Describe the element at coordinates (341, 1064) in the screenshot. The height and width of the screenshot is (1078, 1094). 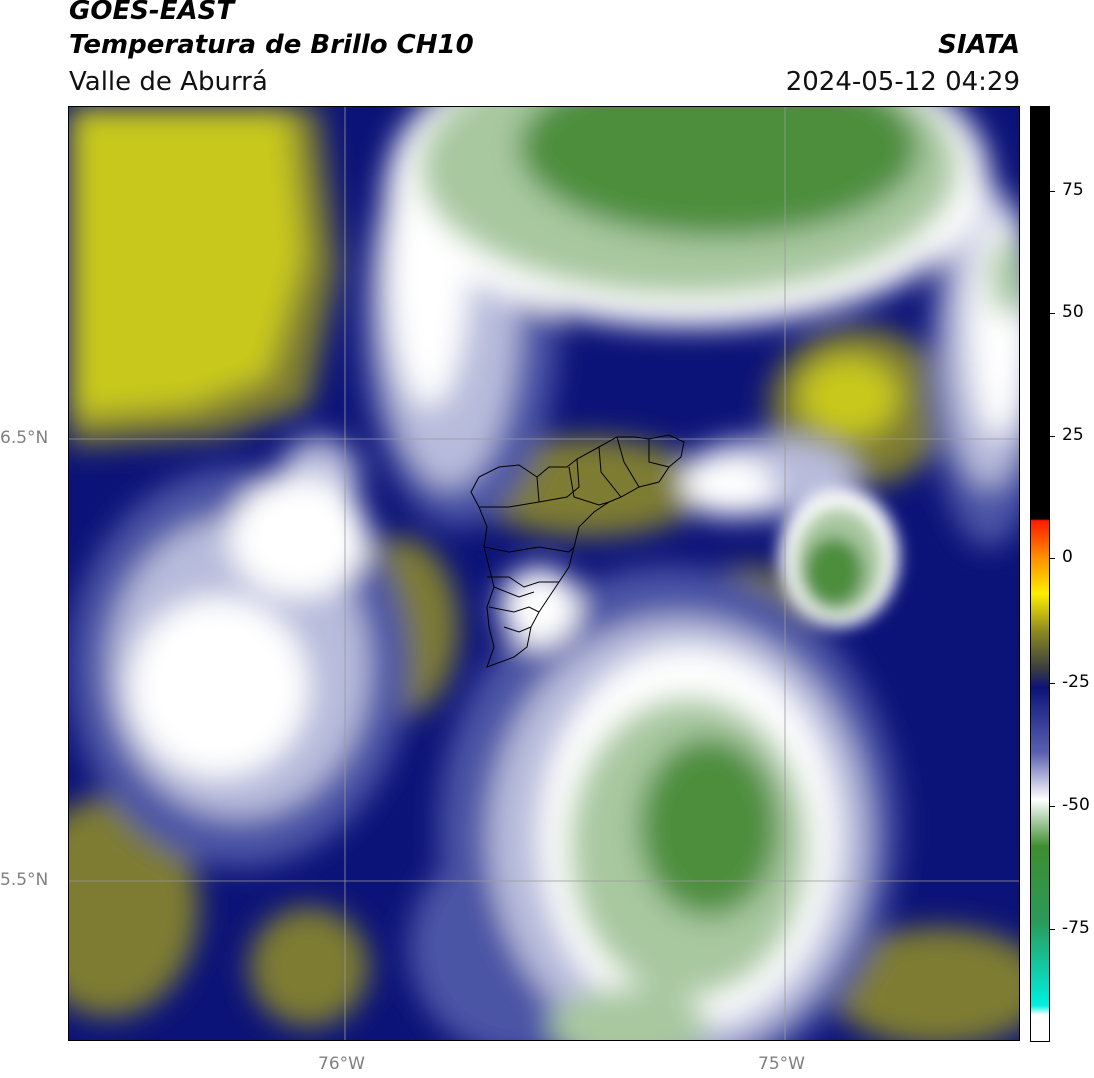
I see `lon-label-76W: 76°W` at that location.